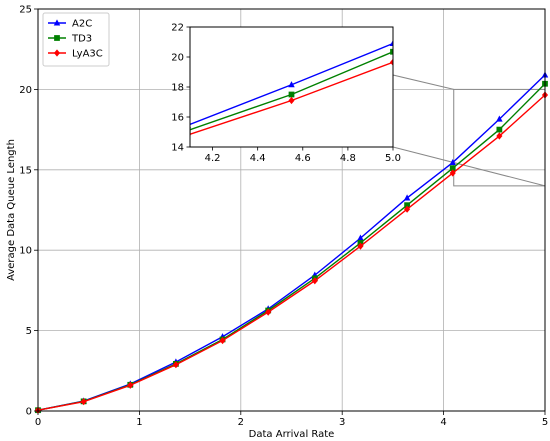 The width and height of the screenshot is (550, 441). Describe the element at coordinates (177, 88) in the screenshot. I see `inset-y-tick-label: 18` at that location.